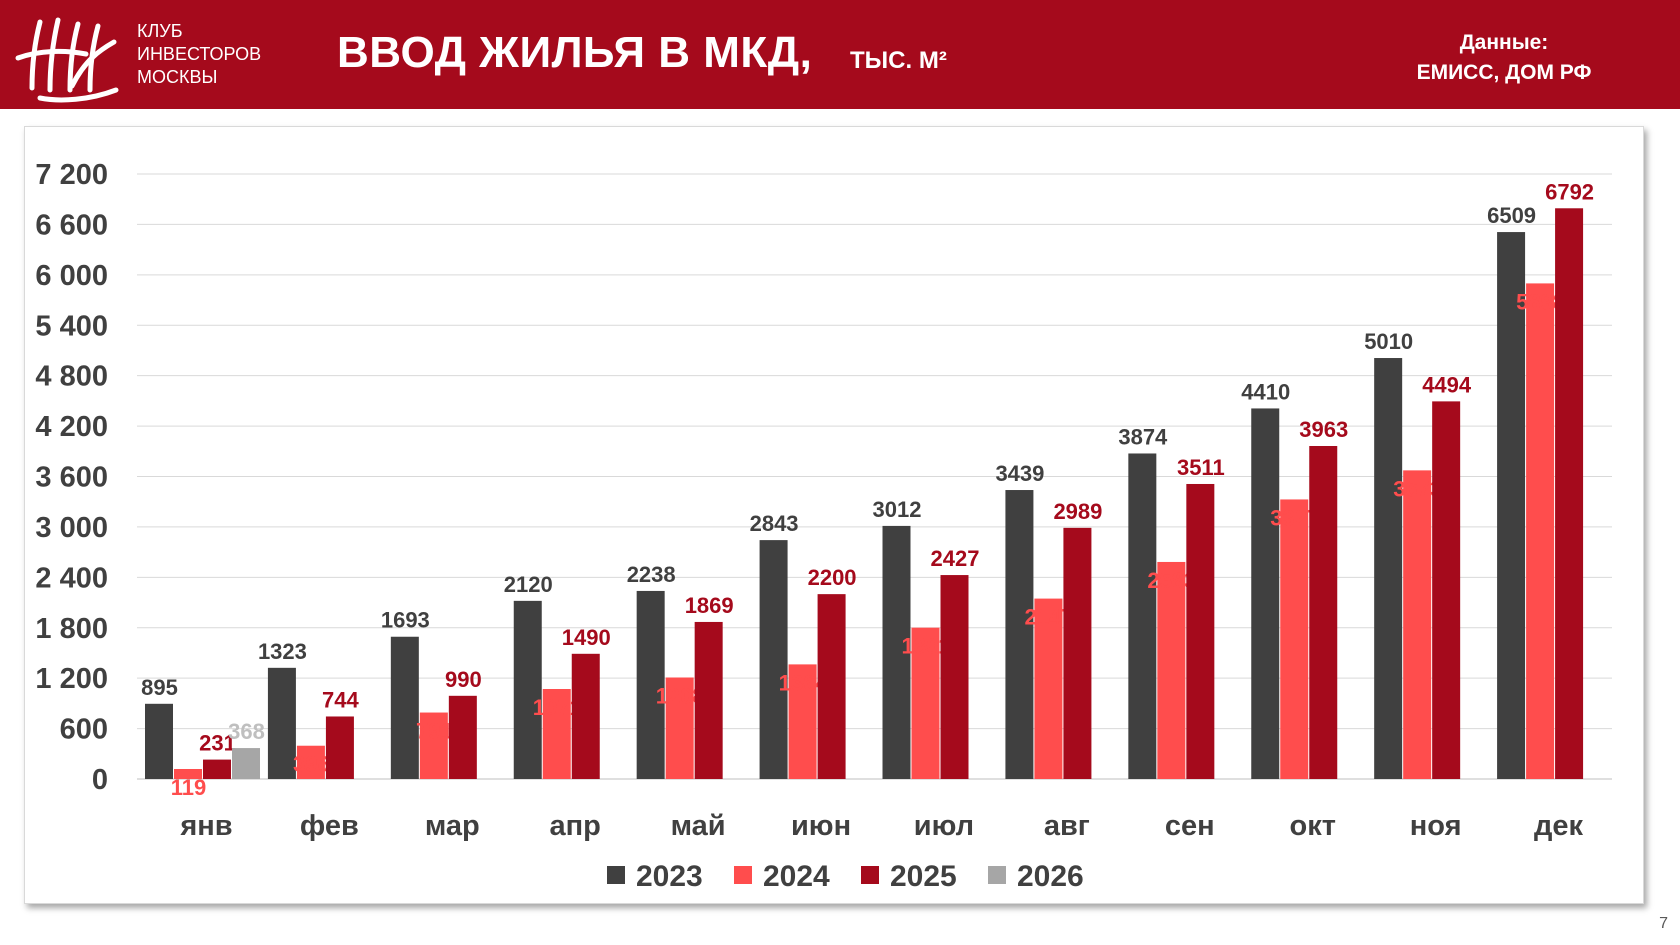 This screenshot has width=1680, height=945. Describe the element at coordinates (796, 876) in the screenshot. I see `legend-label-2024: 2024` at that location.